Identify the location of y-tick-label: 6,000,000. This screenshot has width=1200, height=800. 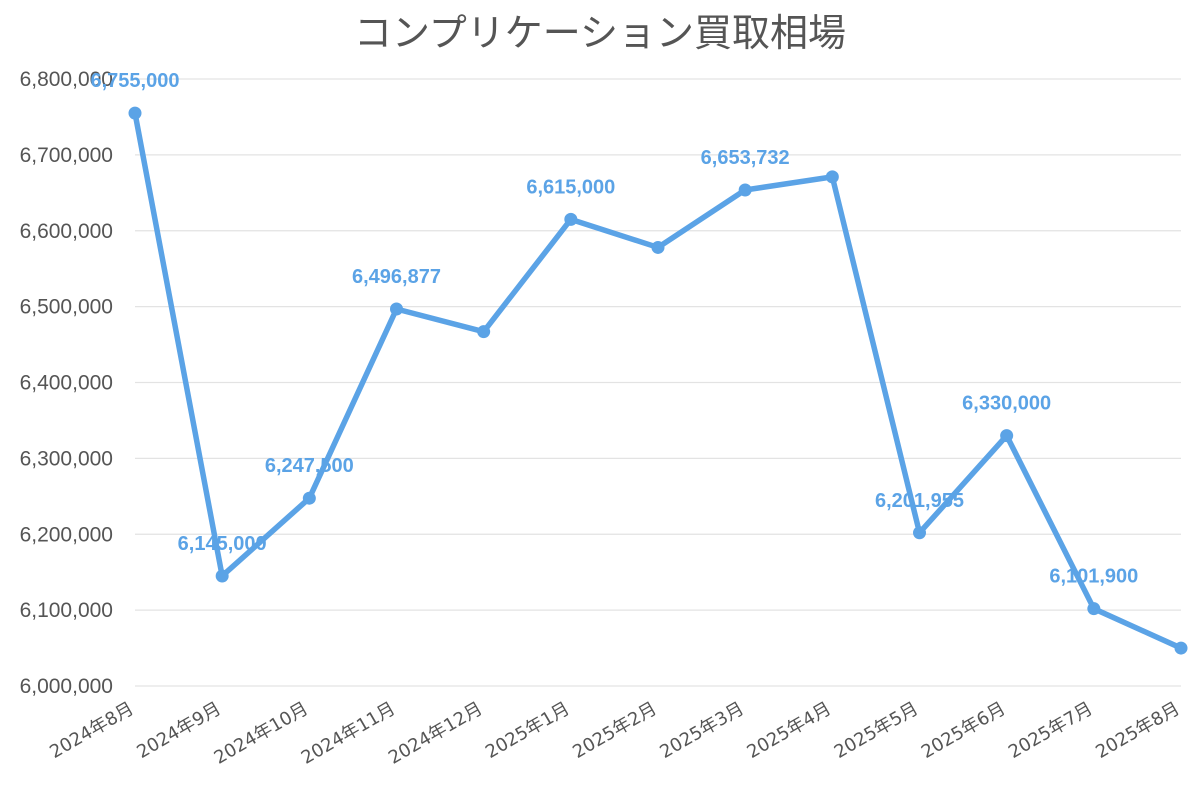
(66, 686).